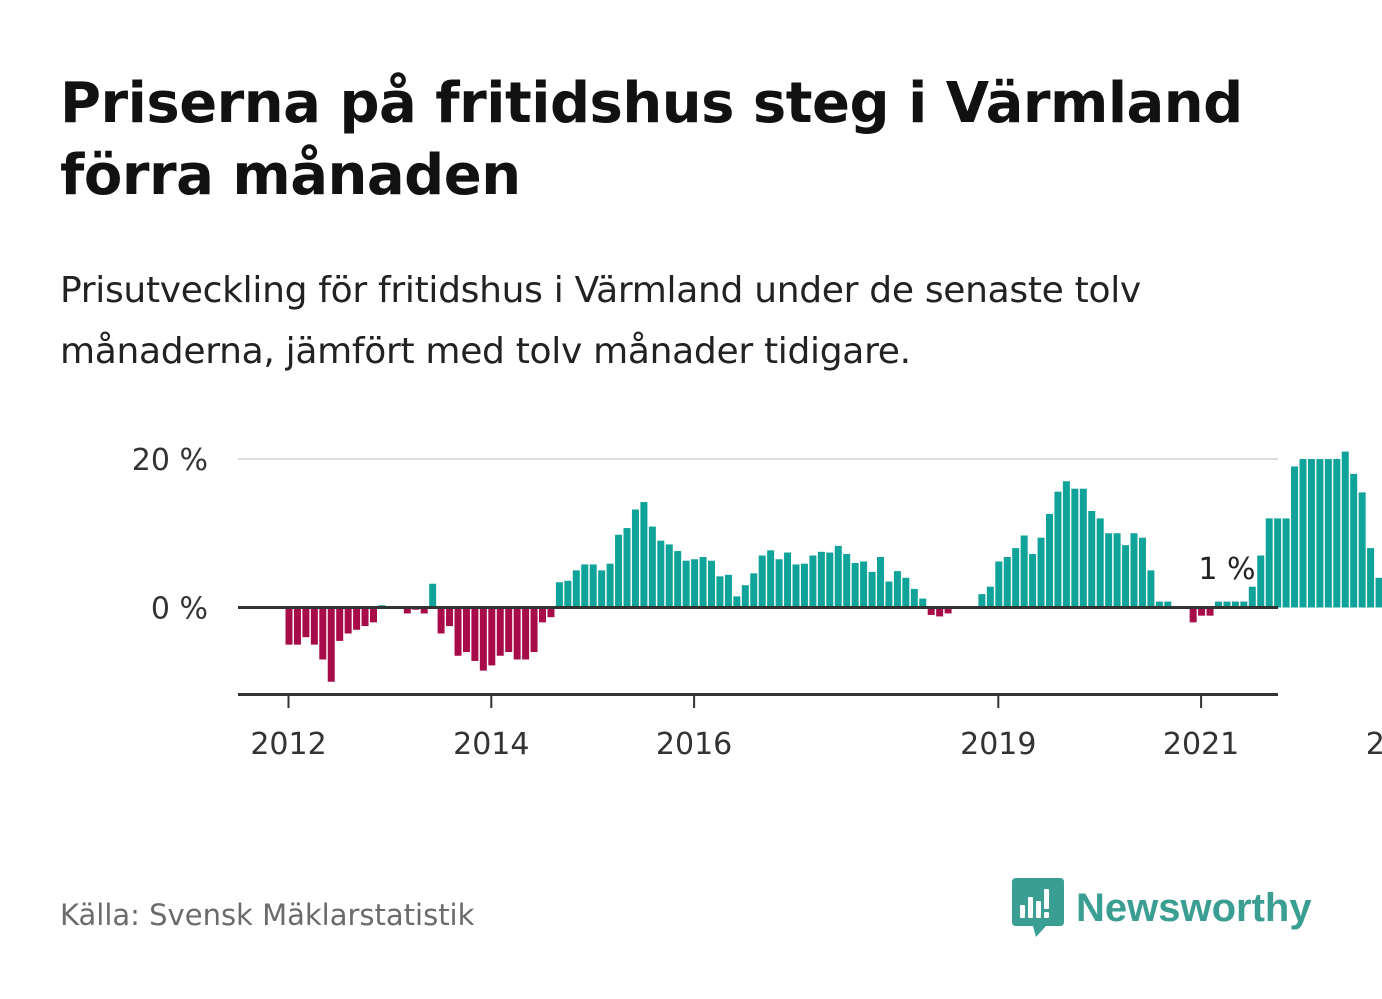  What do you see at coordinates (1162, 908) in the screenshot?
I see `newsworthy-logo: Newsworthy` at bounding box center [1162, 908].